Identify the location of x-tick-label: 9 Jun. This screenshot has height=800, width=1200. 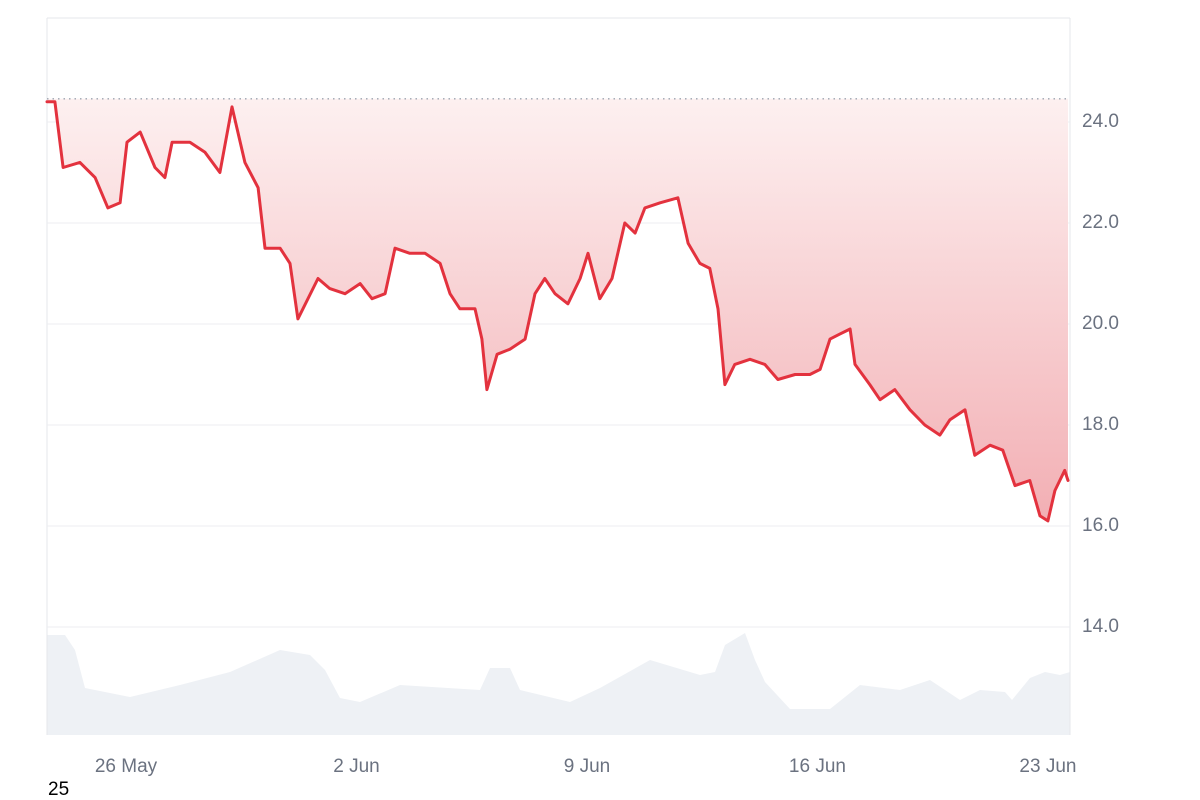
(587, 766).